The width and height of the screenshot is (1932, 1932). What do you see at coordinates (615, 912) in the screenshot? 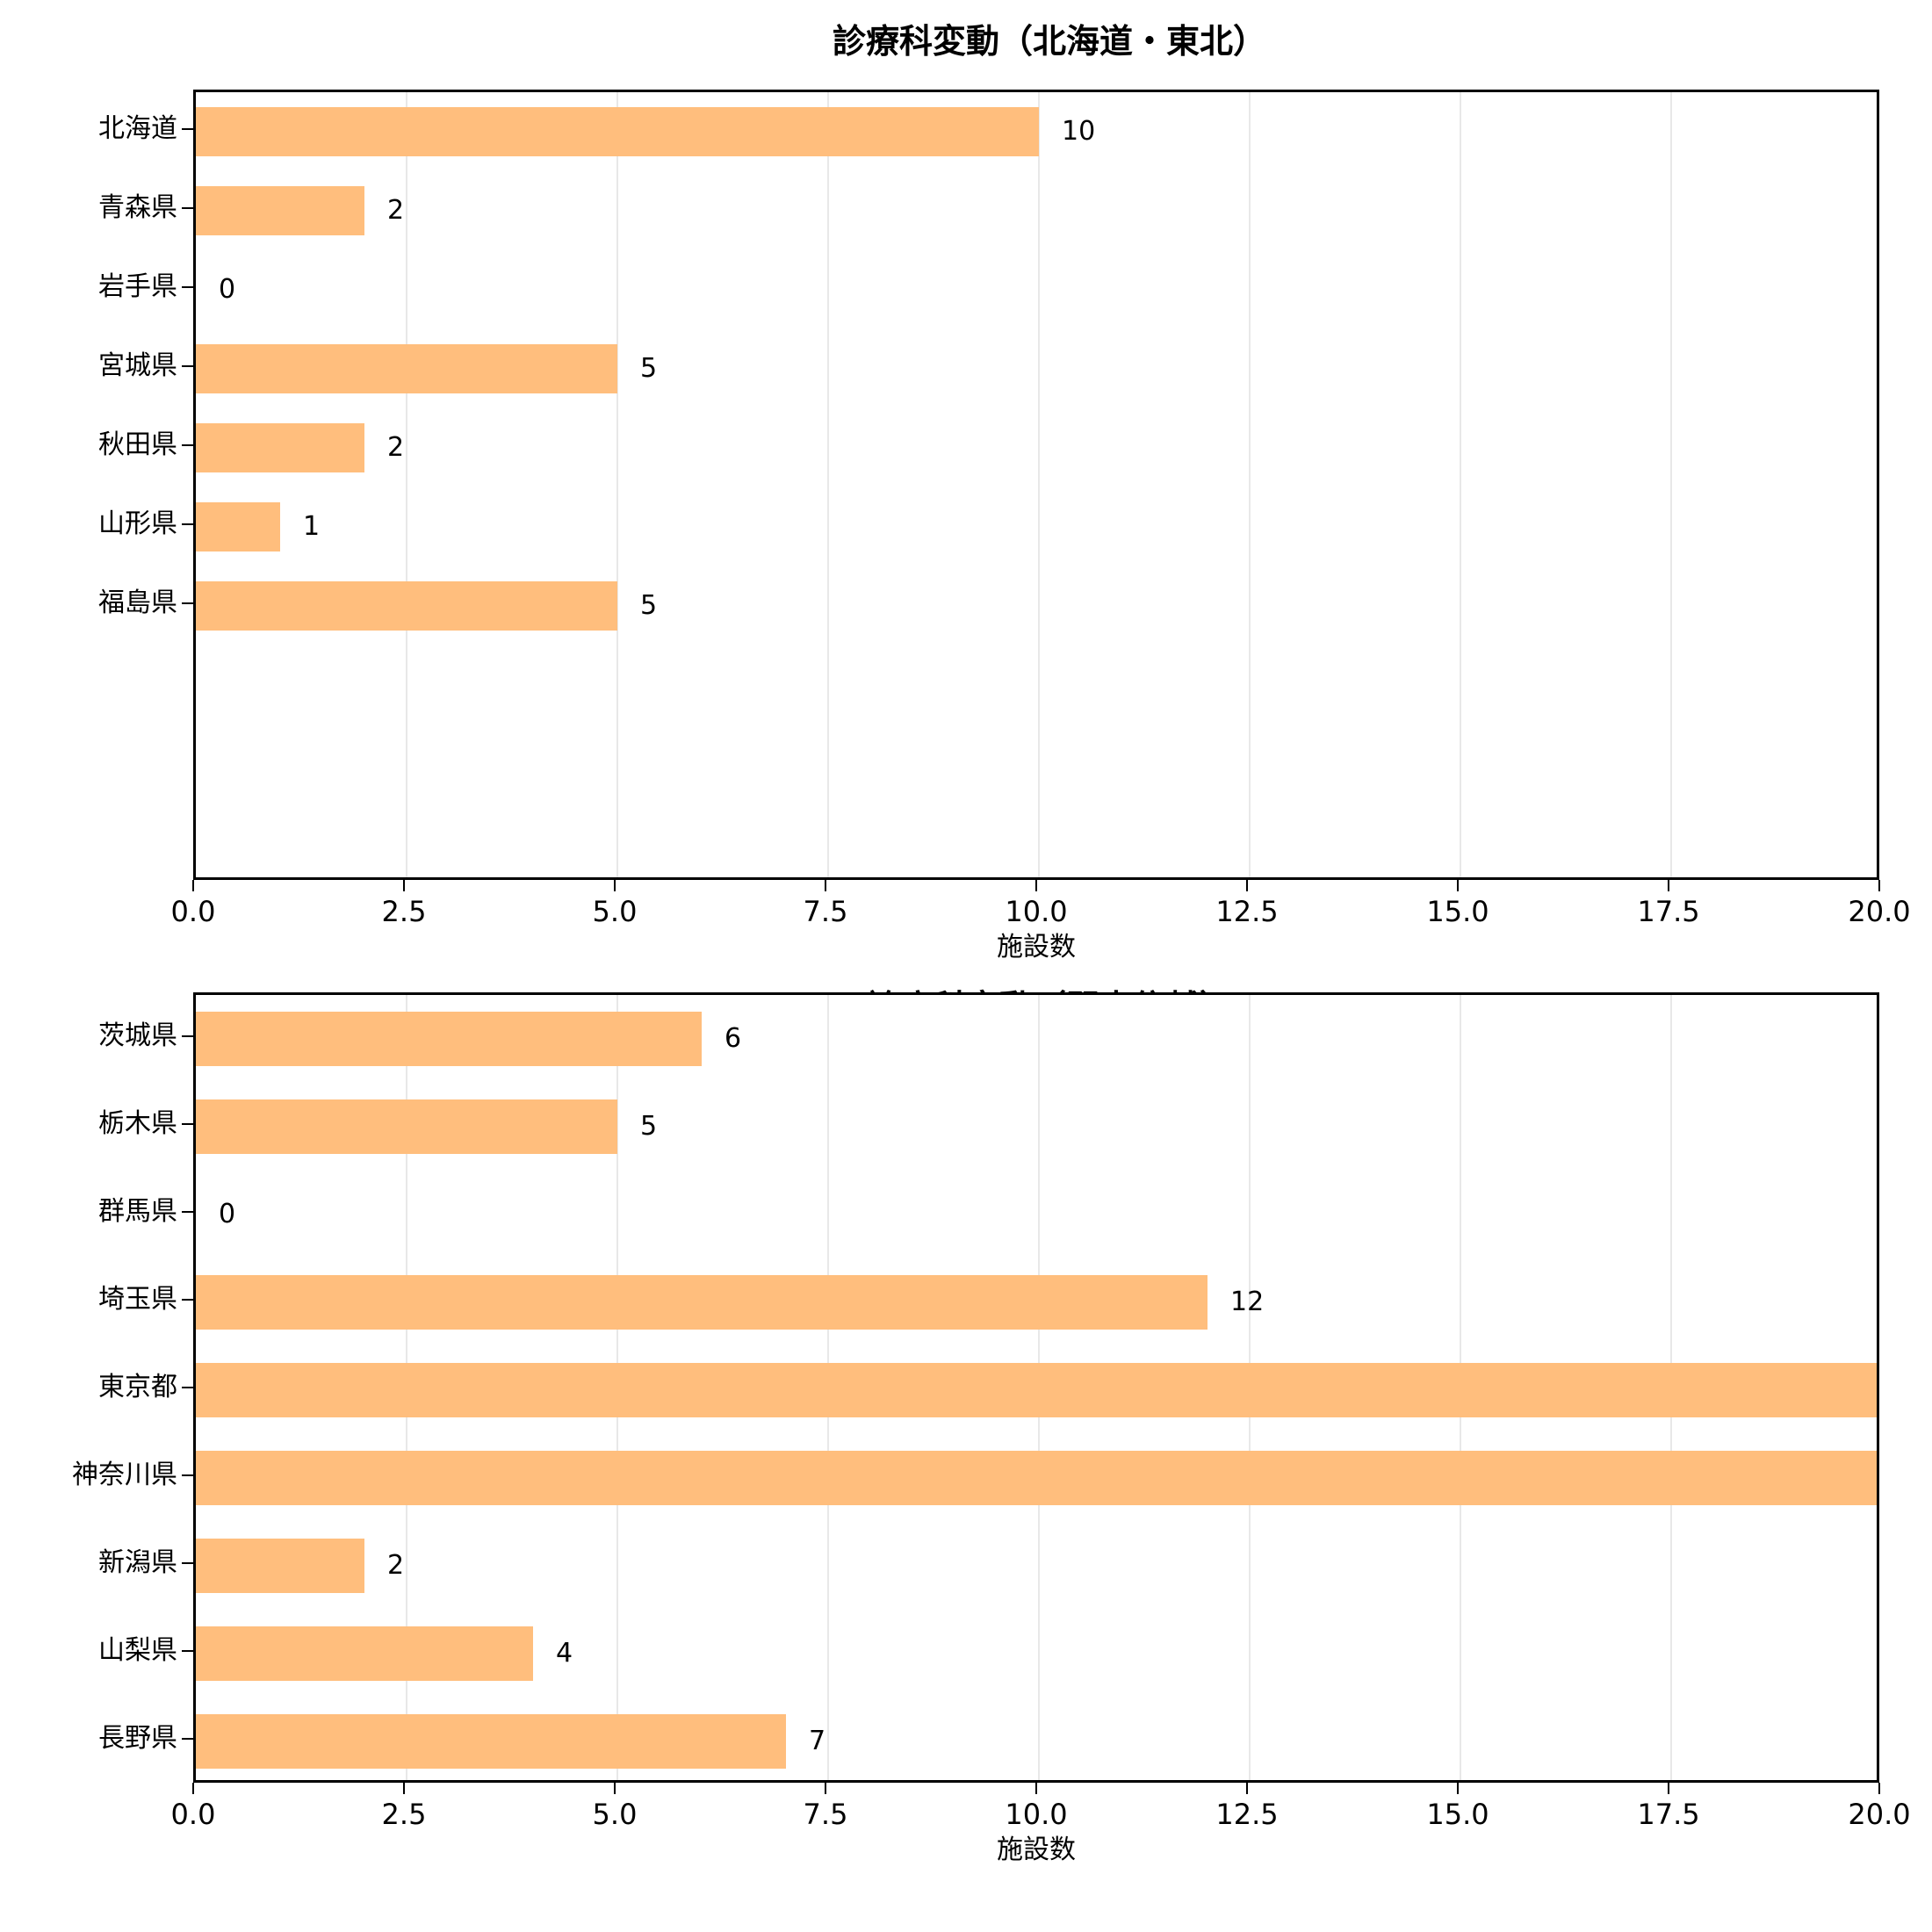
I see `x-axis-tick-label: 5.0` at bounding box center [615, 912].